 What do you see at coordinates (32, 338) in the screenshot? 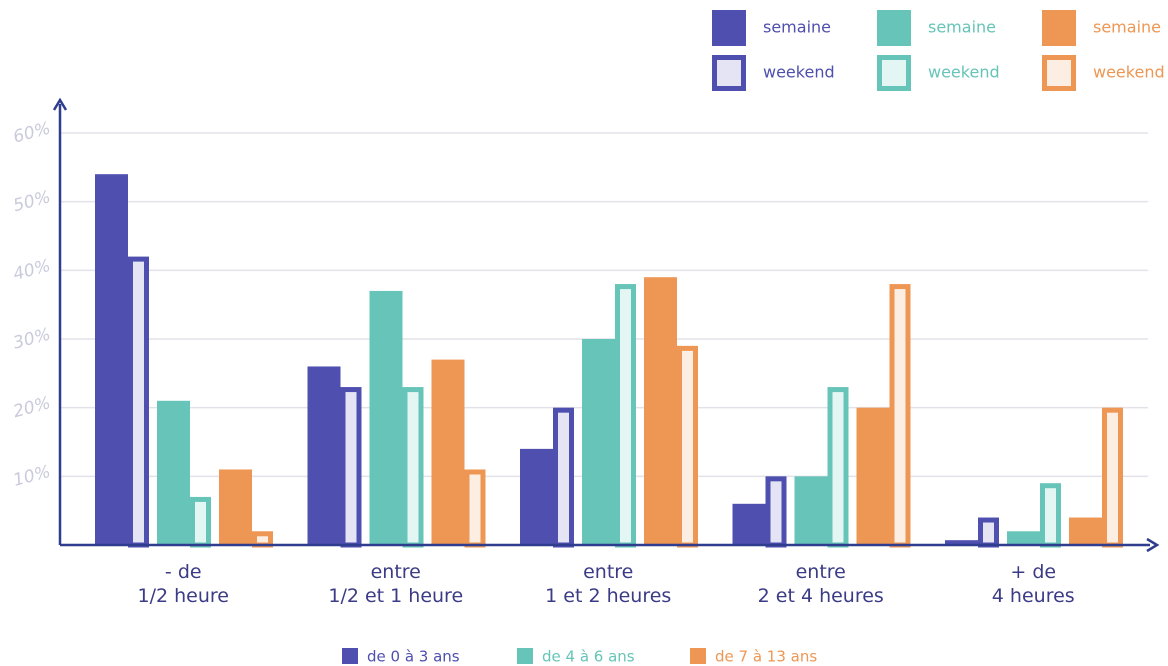
I see `y-tick-label: 30%` at bounding box center [32, 338].